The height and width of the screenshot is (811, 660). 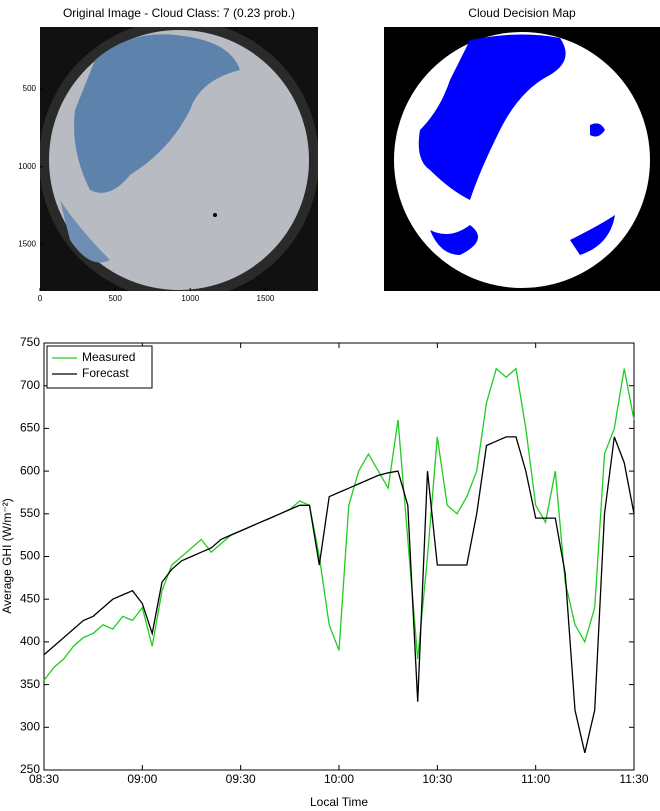 What do you see at coordinates (241, 779) in the screenshot?
I see `x-tick-label: 09:30` at bounding box center [241, 779].